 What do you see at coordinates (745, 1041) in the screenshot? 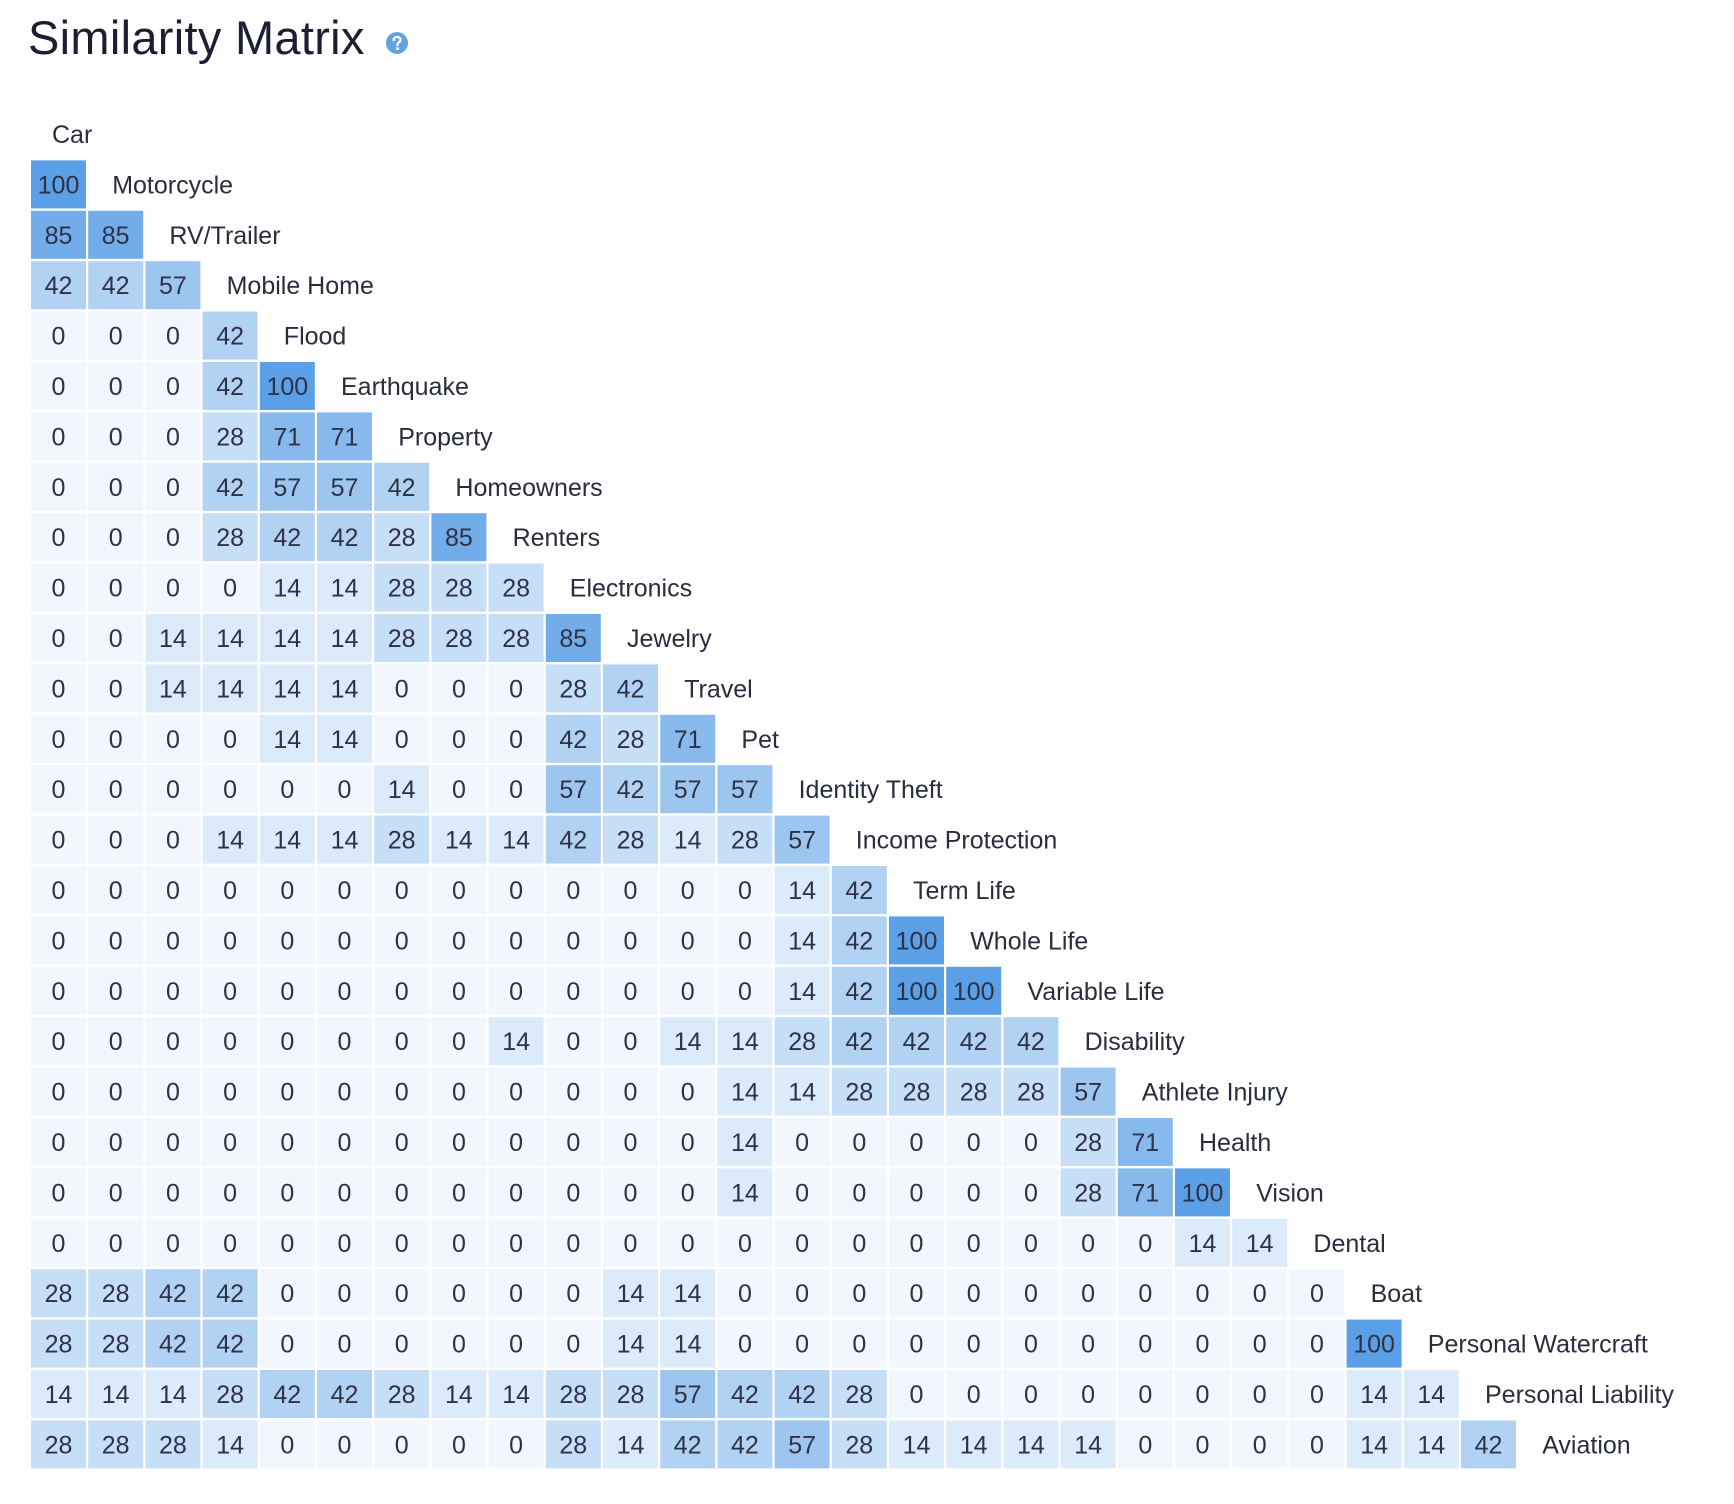
I see `matrix-cell-r18-c12` at bounding box center [745, 1041].